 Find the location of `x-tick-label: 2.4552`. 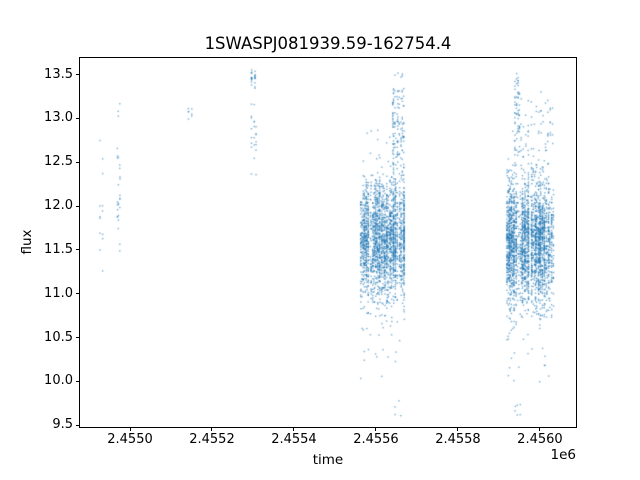

x-tick-label: 2.4552 is located at coordinates (212, 439).